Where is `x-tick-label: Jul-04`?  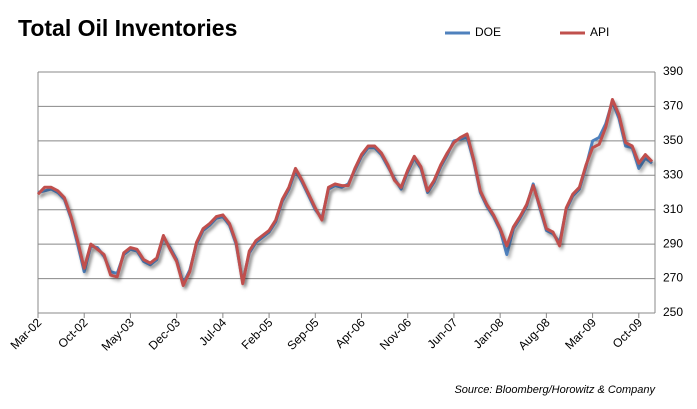 x-tick-label: Jul-04 is located at coordinates (212, 331).